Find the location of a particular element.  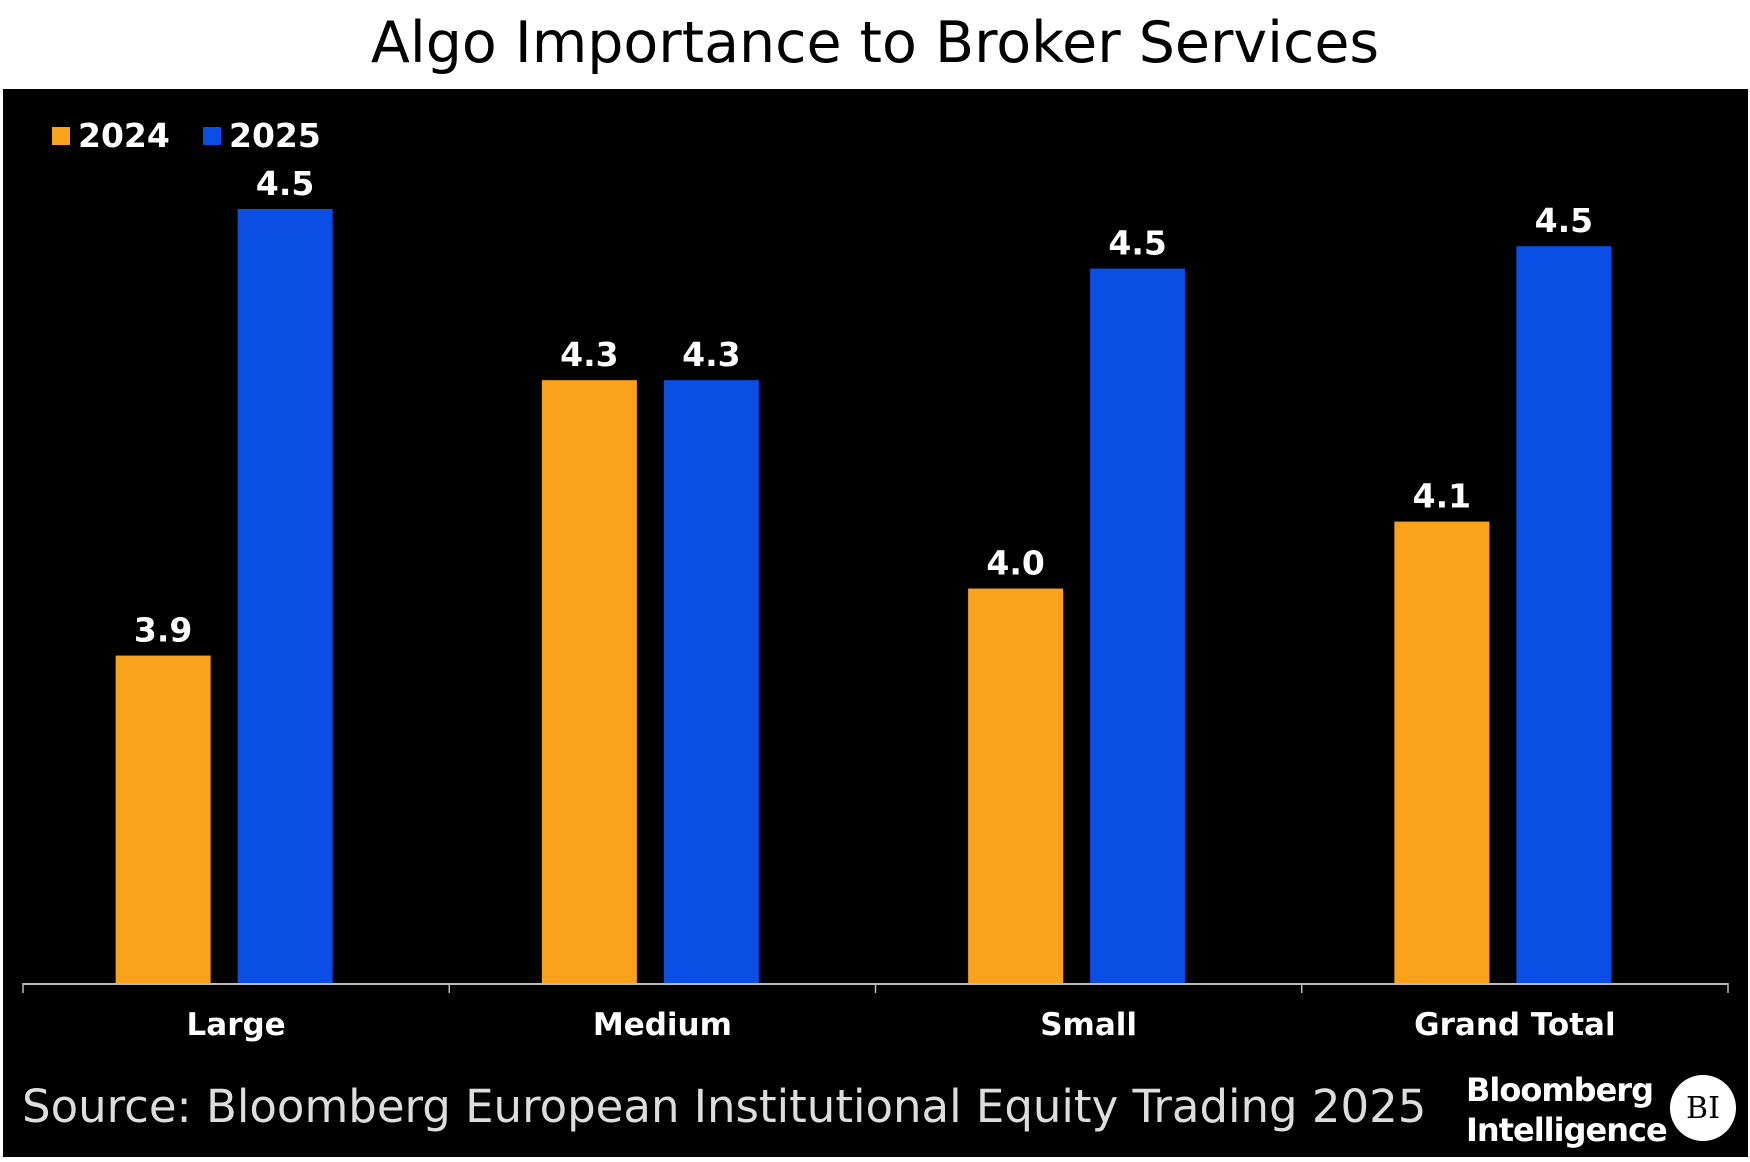

legend-label-2024: 2024 is located at coordinates (124, 135).